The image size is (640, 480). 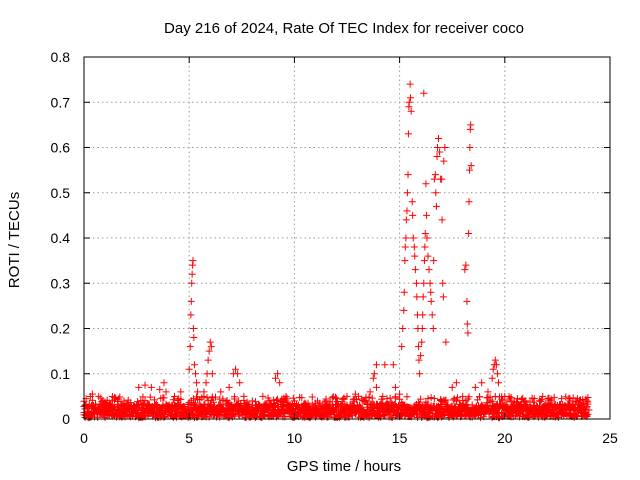 I want to click on y-tick-label: 0.2, so click(x=61, y=329).